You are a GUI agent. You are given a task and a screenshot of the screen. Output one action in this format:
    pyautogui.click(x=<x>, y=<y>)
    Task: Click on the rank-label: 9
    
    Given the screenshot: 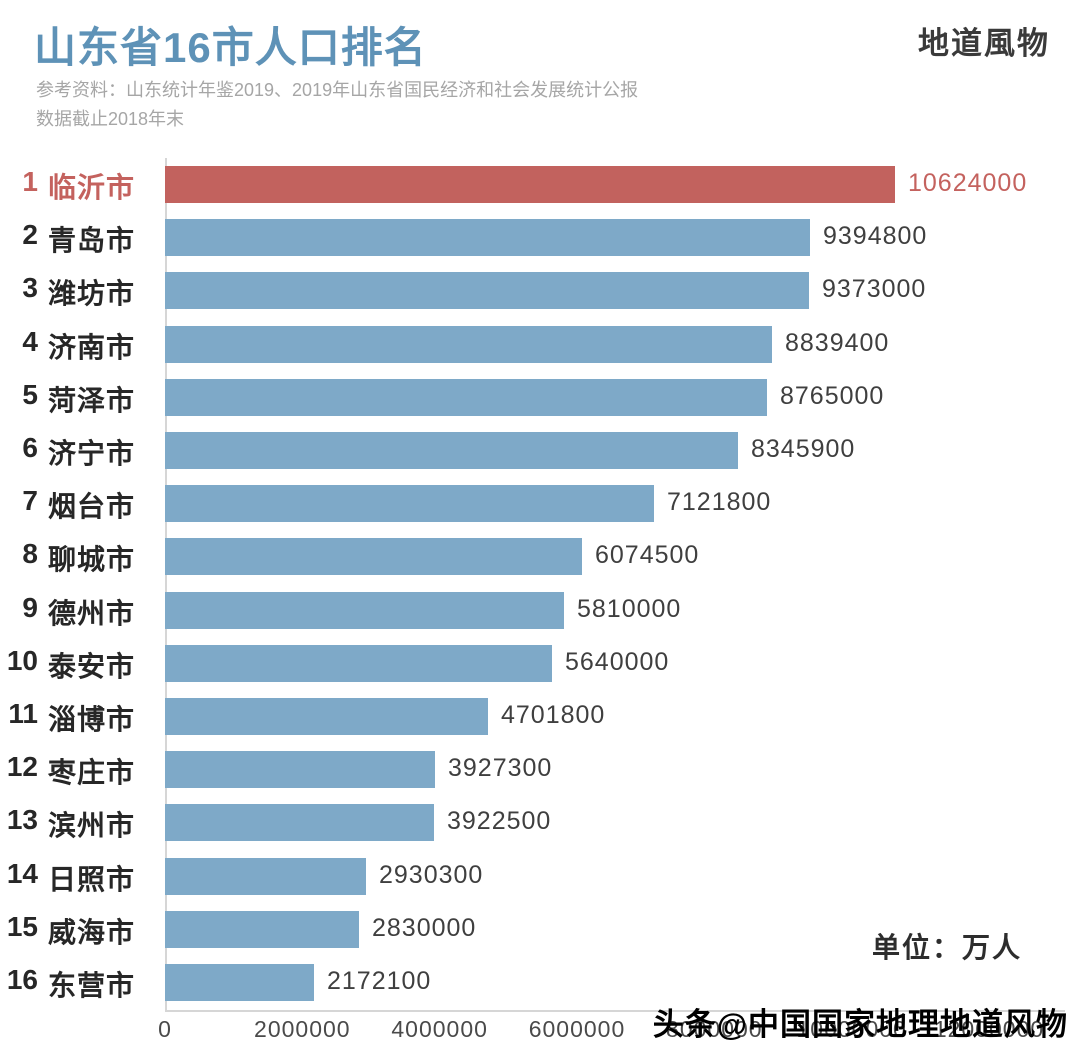 What is the action you would take?
    pyautogui.click(x=30, y=607)
    